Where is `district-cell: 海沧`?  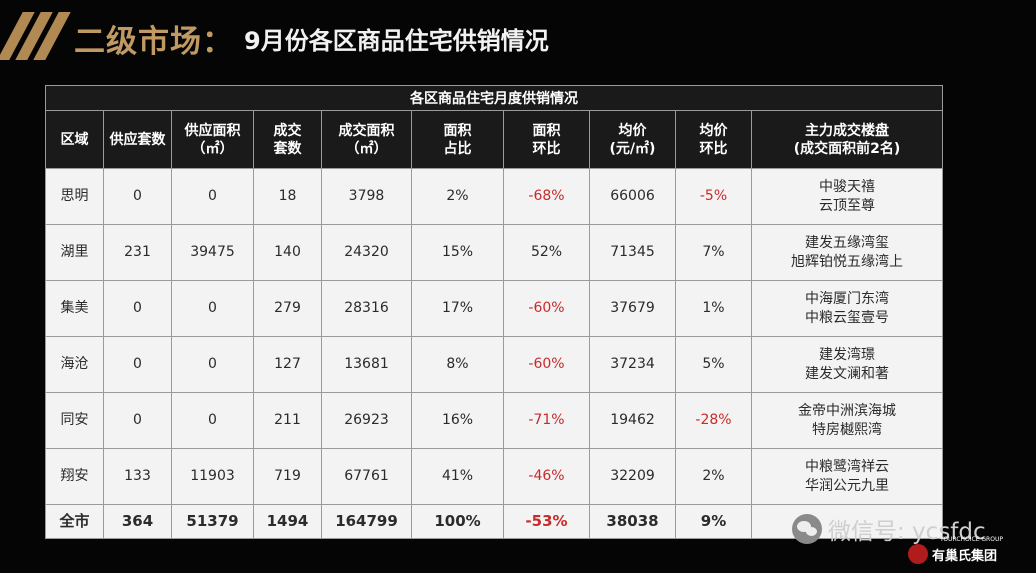
district-cell: 海沧 is located at coordinates (74, 364).